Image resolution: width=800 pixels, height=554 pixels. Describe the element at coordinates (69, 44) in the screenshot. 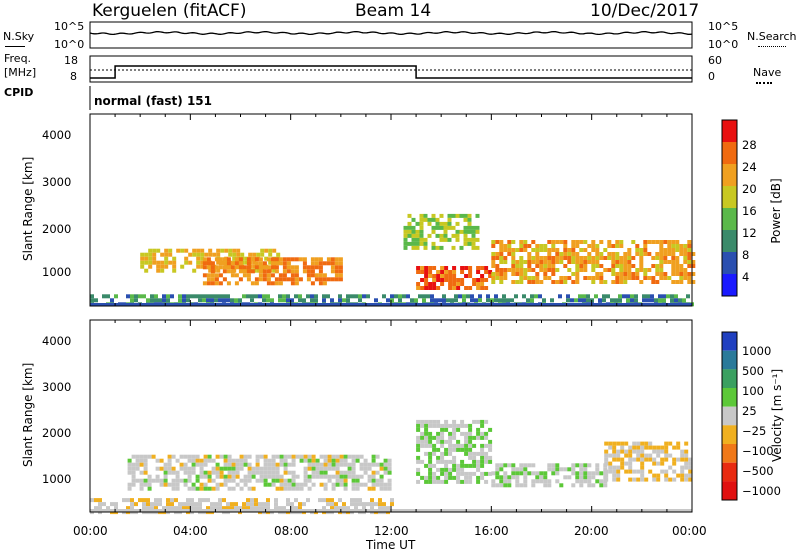

I see `noise-tick-bottom-left: 10^0` at that location.